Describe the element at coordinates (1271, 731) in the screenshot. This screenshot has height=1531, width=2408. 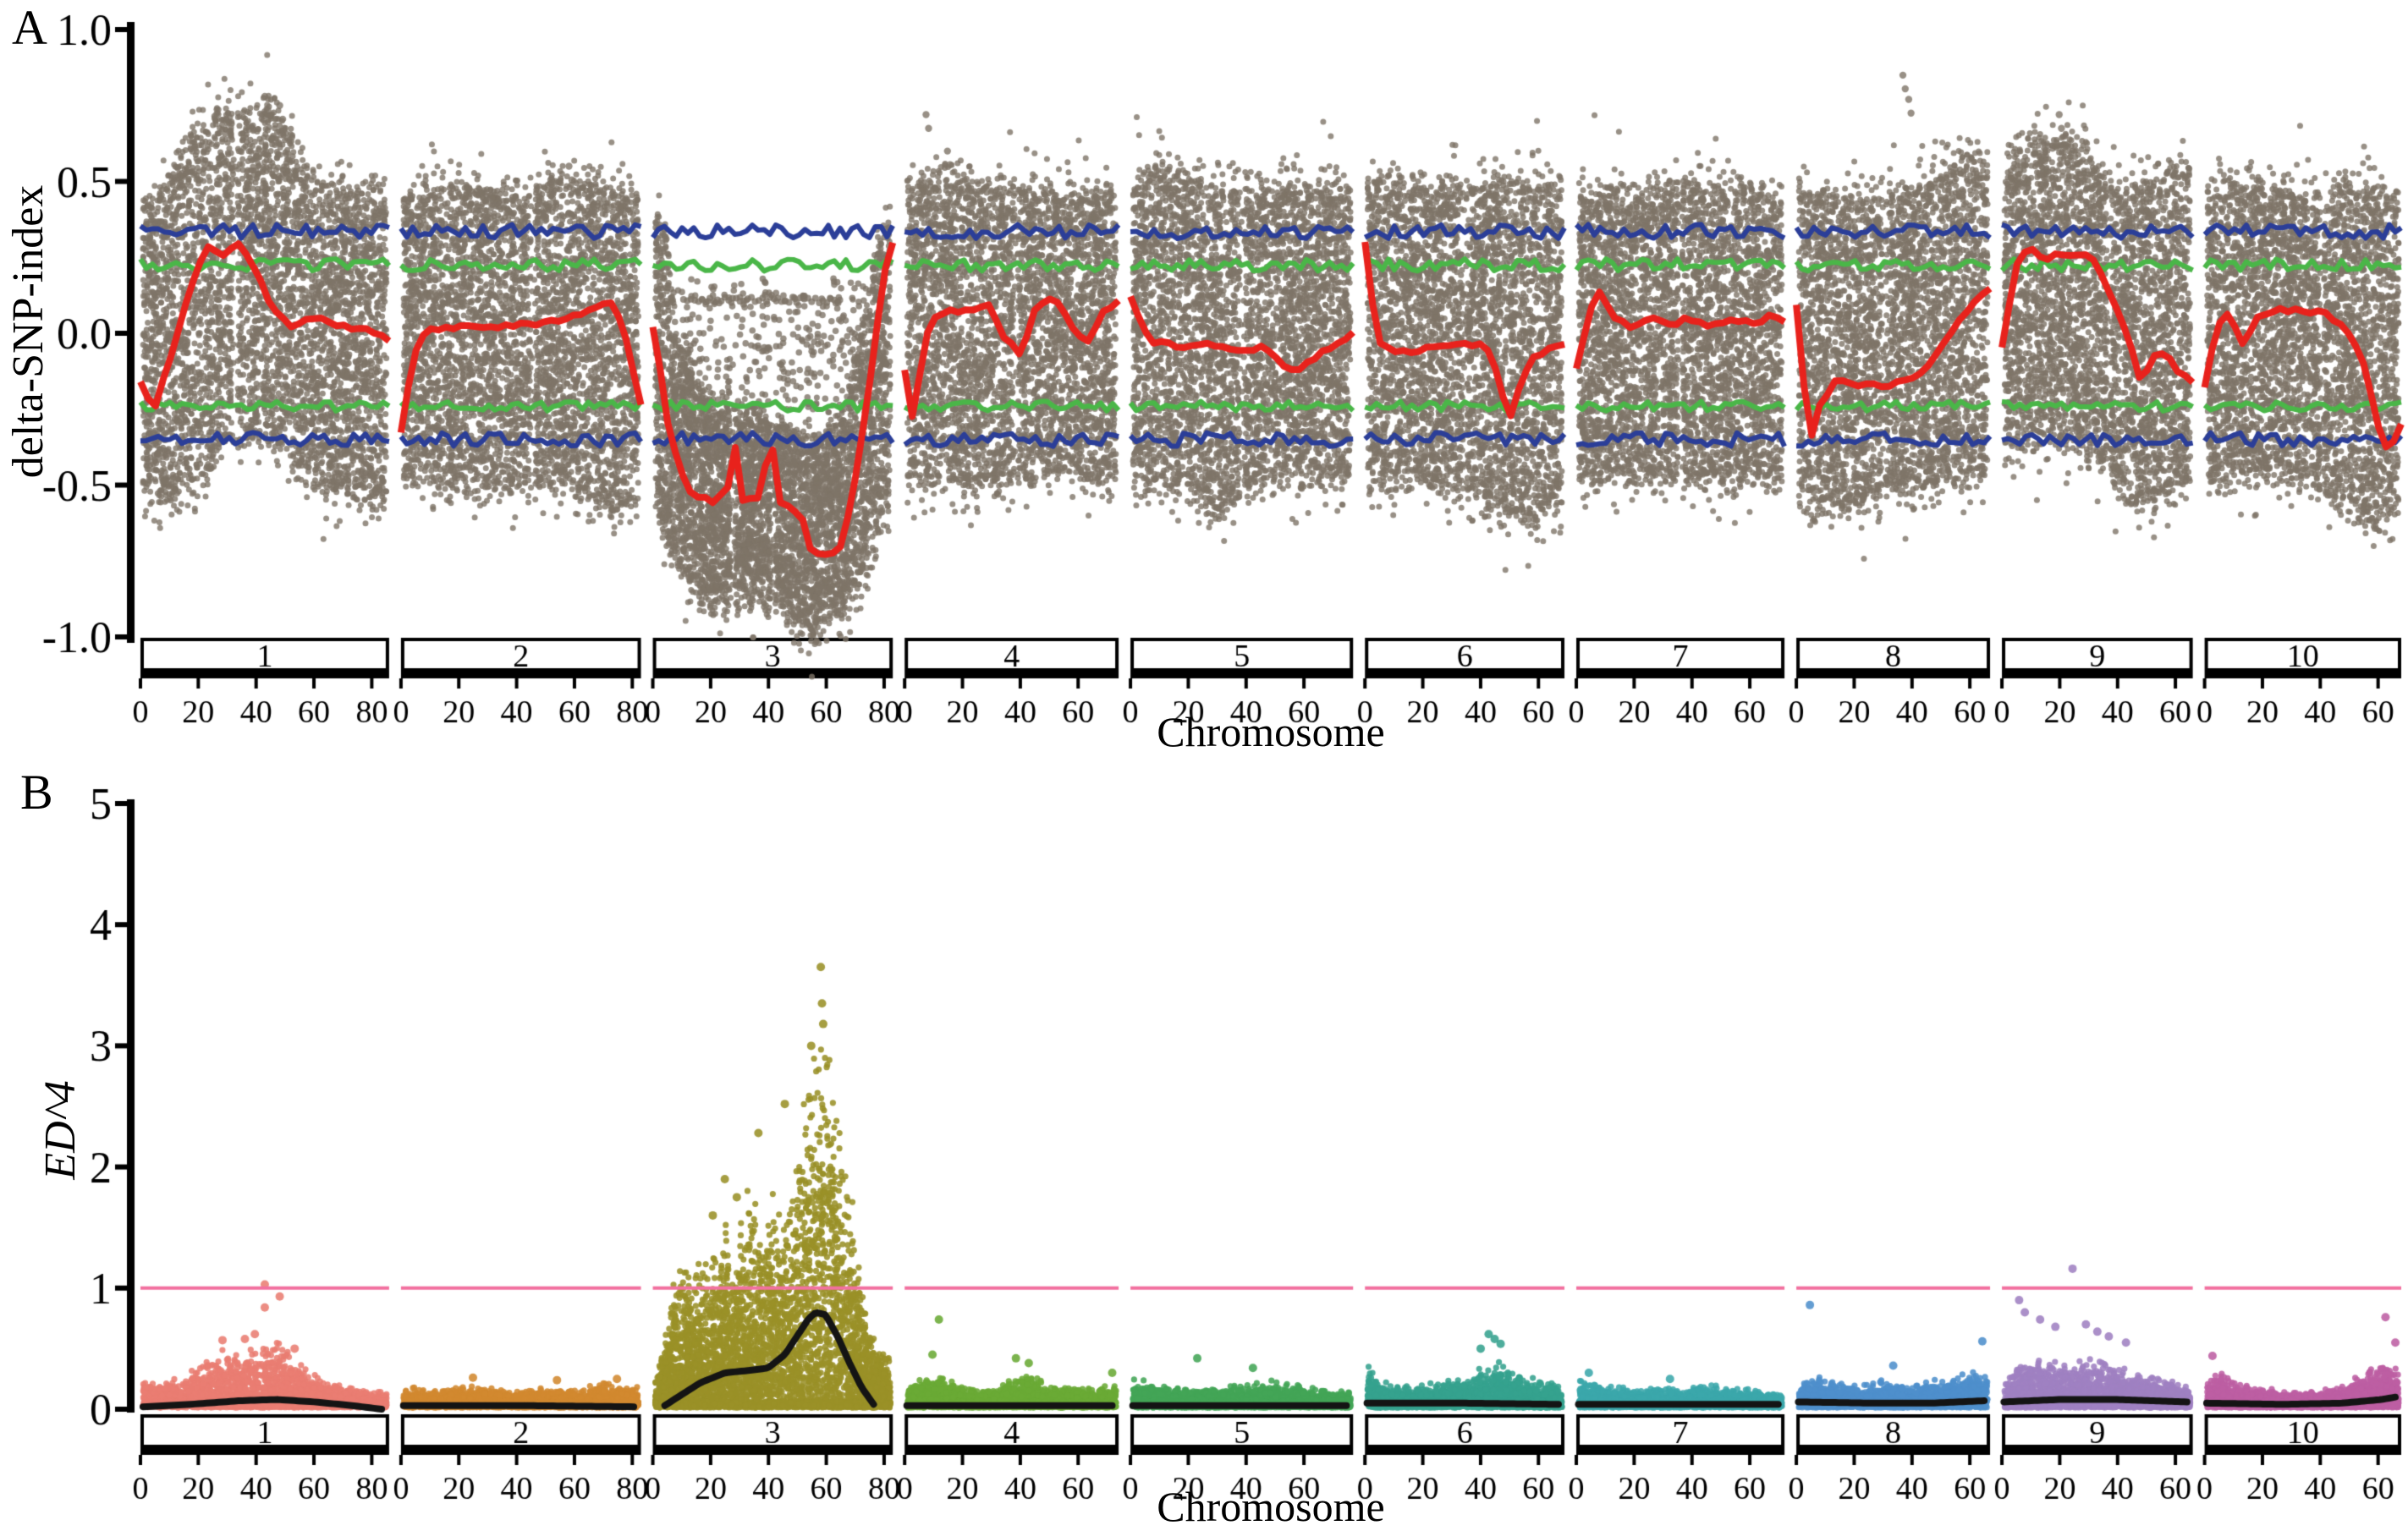
I see `panel-a-x-axis-title: Chromosome` at that location.